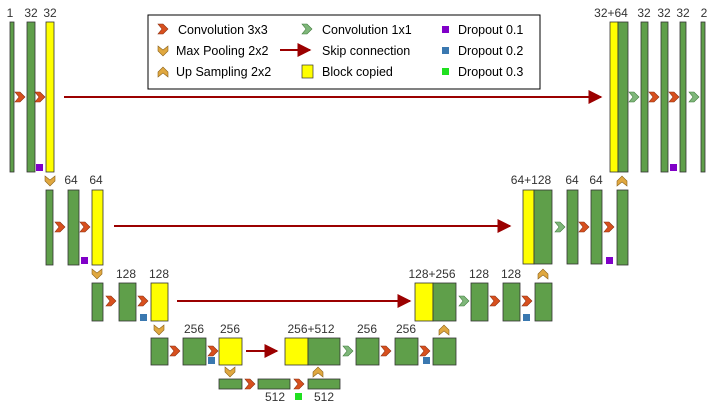  I want to click on dec3-conv2-block, so click(511, 302).